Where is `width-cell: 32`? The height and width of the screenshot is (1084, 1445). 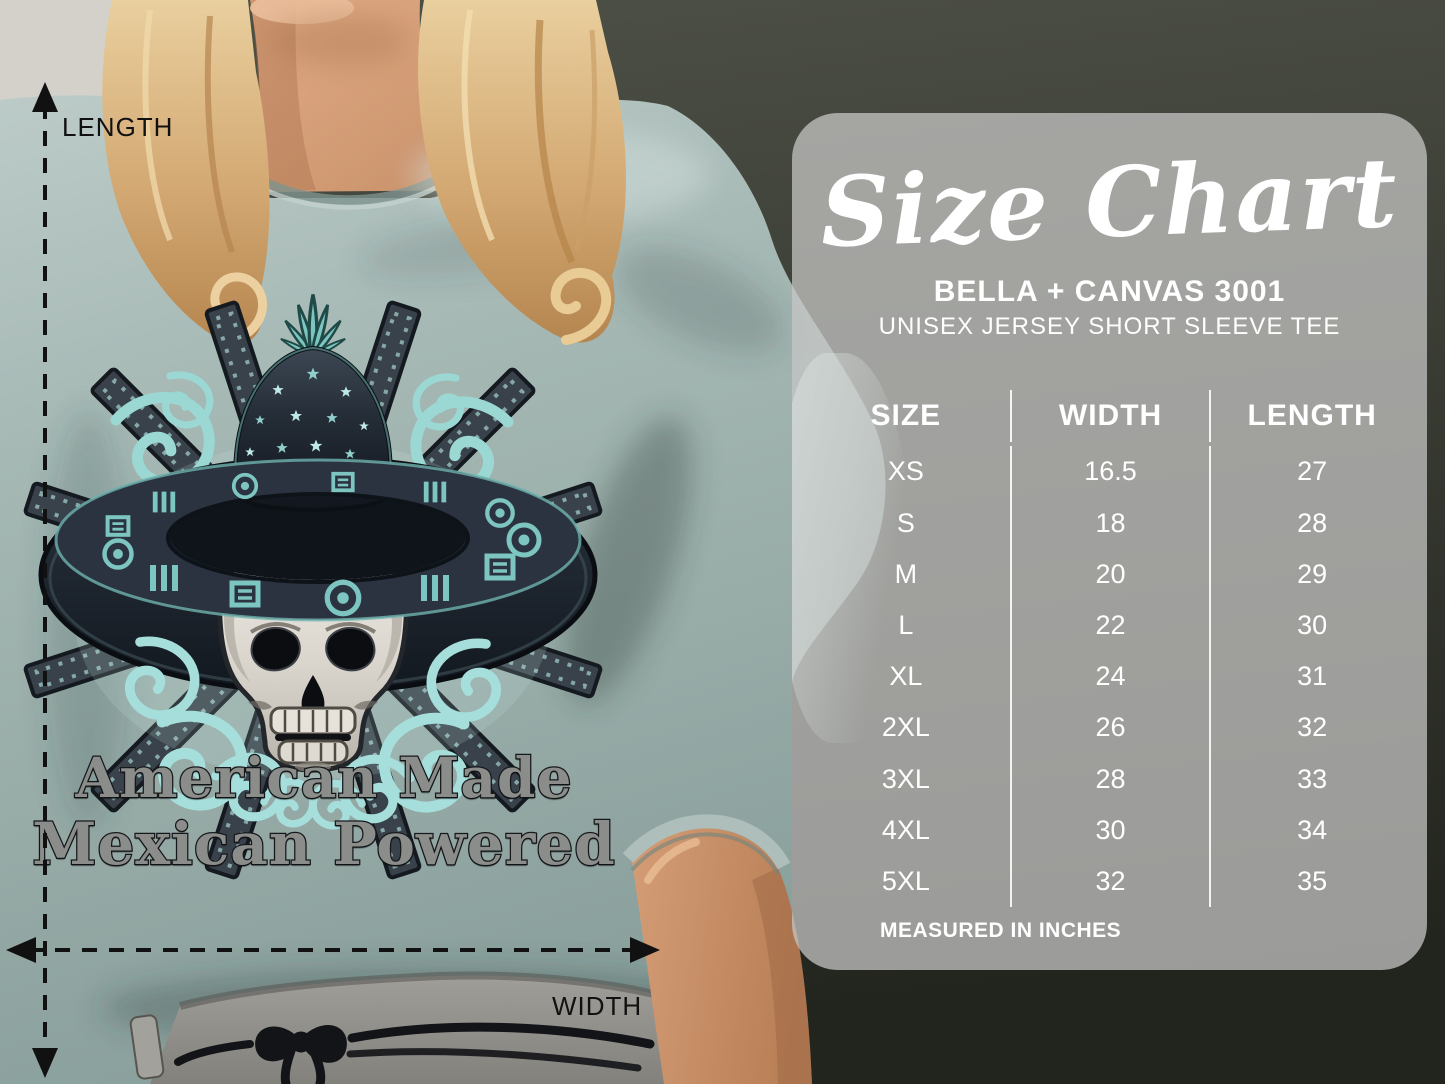 width-cell: 32 is located at coordinates (1110, 881).